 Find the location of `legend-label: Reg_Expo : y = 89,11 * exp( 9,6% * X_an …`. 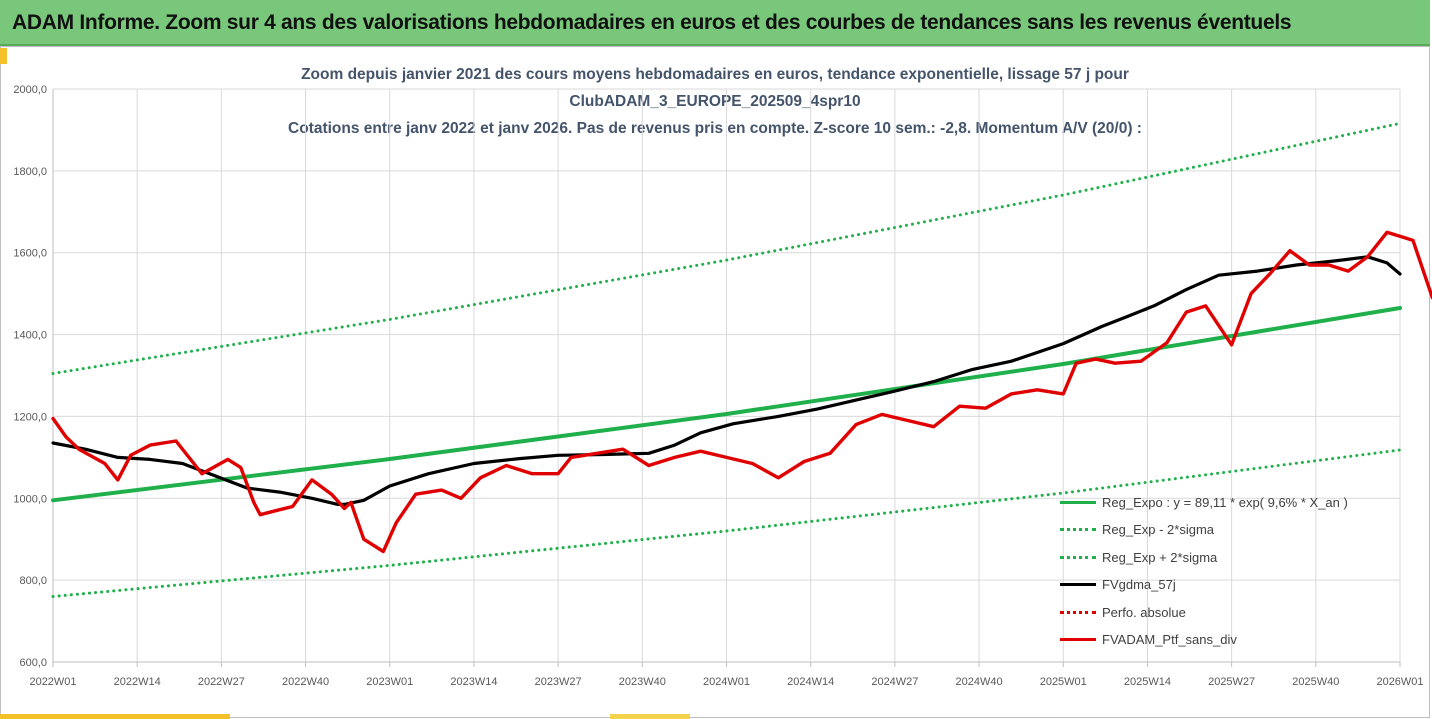

legend-label: Reg_Expo : y = 89,11 * exp( 9,6% * X_an … is located at coordinates (1225, 502).